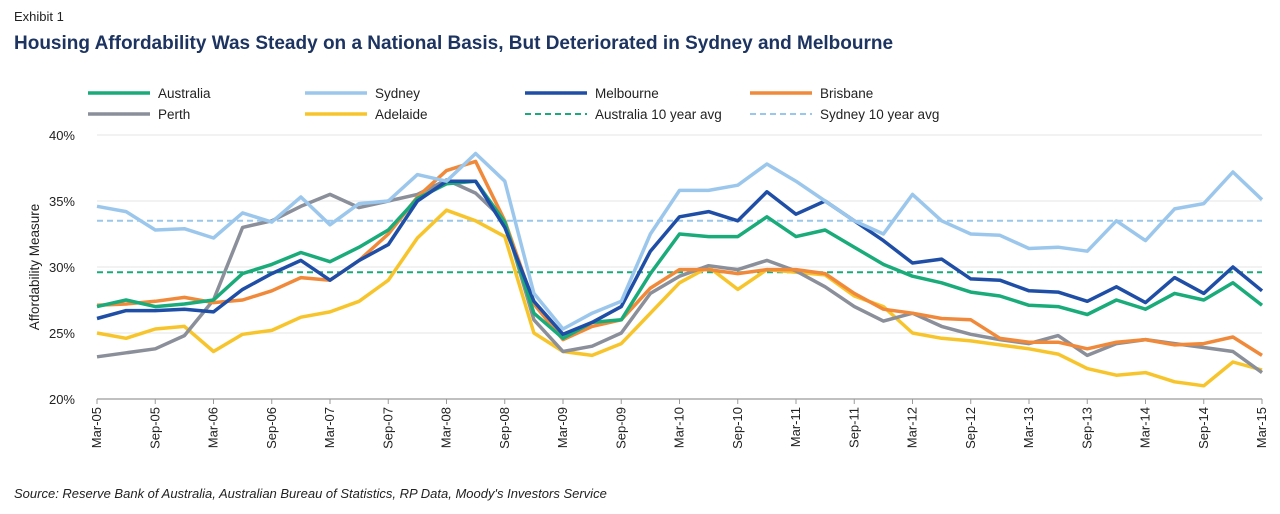 Image resolution: width=1280 pixels, height=514 pixels. I want to click on x-tick-label: Sep-14, so click(1203, 428).